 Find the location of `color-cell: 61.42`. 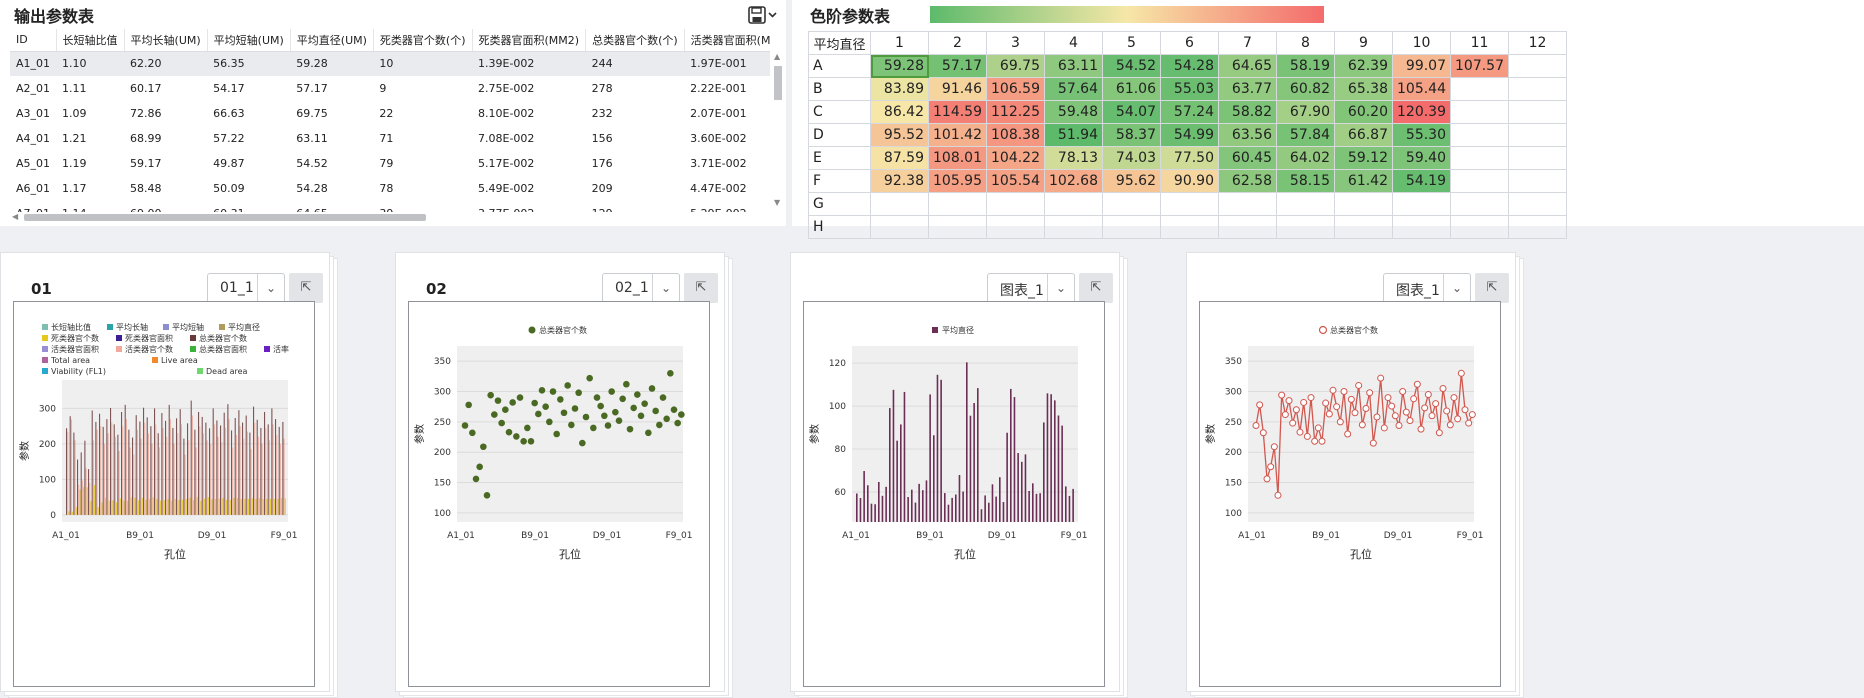

color-cell: 61.42 is located at coordinates (1363, 181).